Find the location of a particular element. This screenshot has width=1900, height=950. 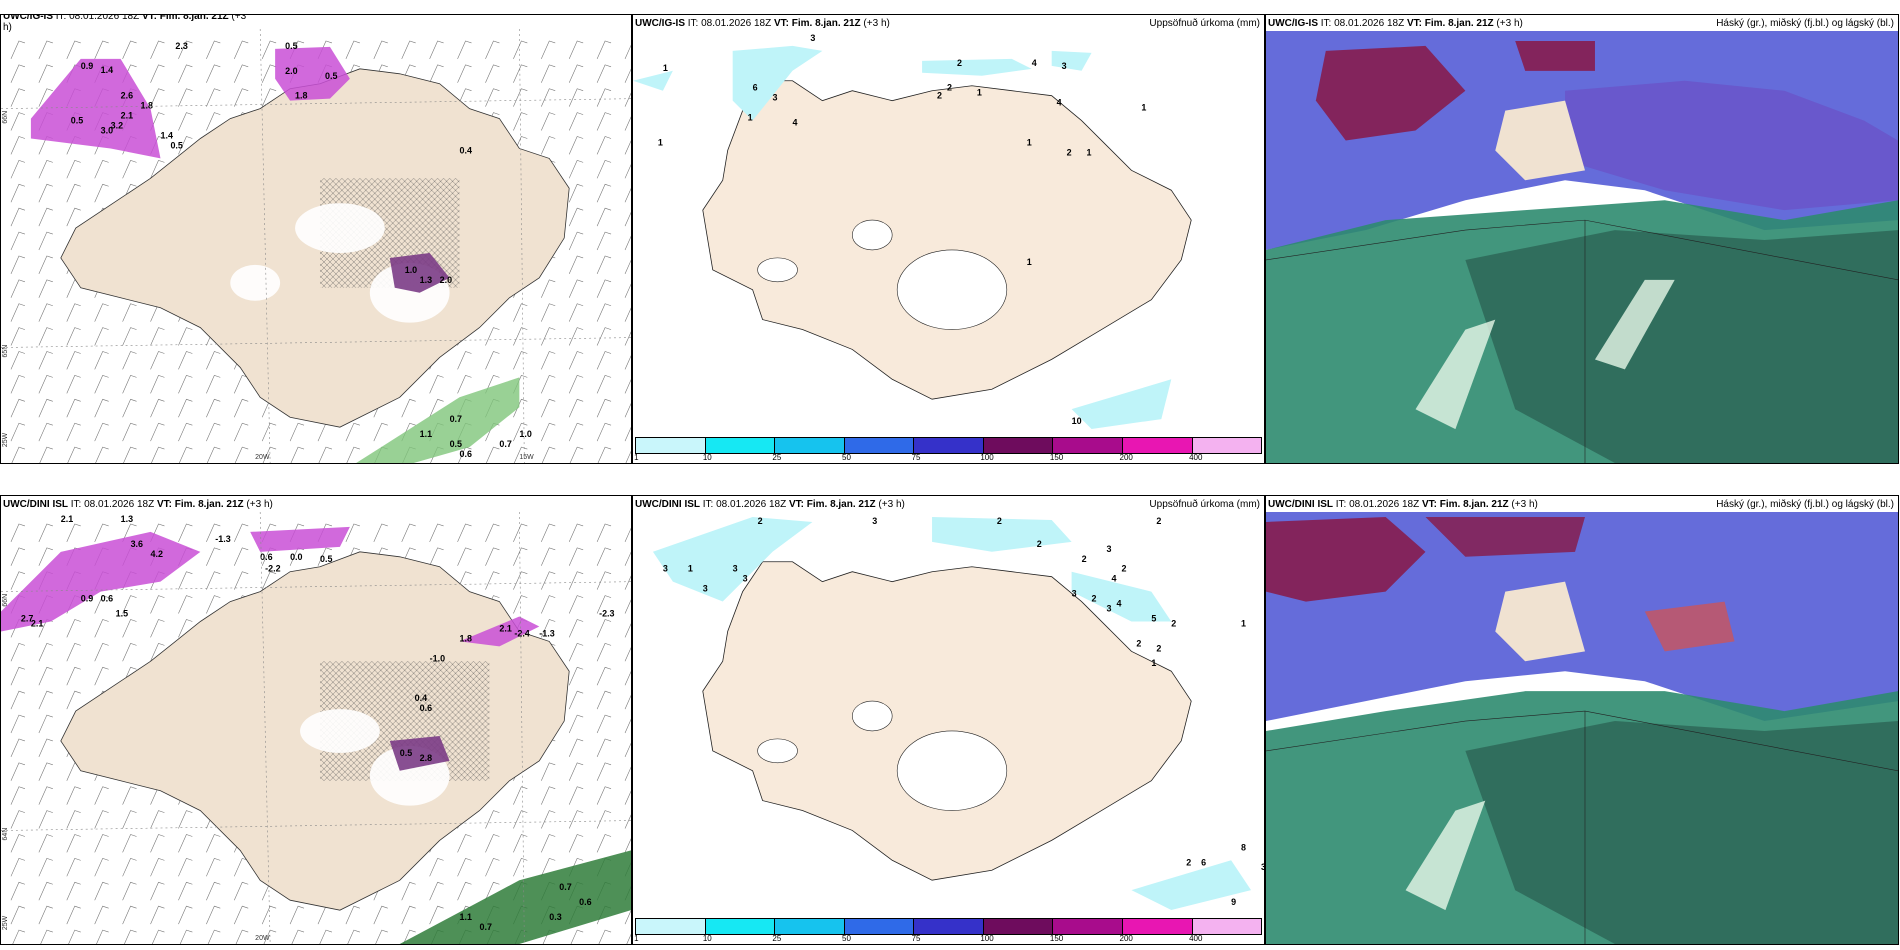

value-label: 0.6 is located at coordinates (107, 599).